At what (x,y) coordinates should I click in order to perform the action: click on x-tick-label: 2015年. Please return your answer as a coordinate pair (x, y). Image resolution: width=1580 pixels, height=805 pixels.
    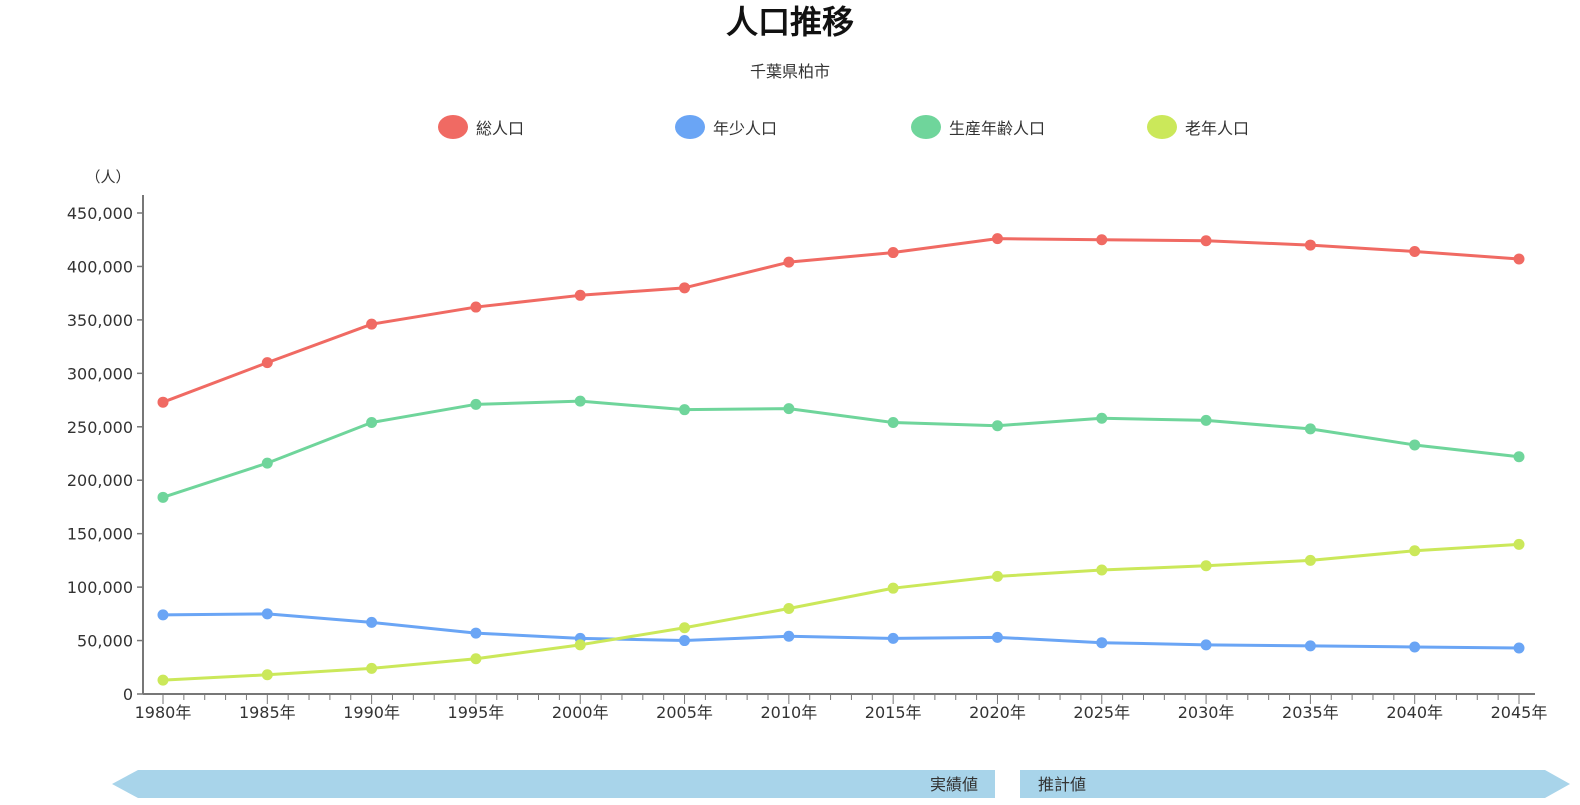
    Looking at the image, I should click on (893, 712).